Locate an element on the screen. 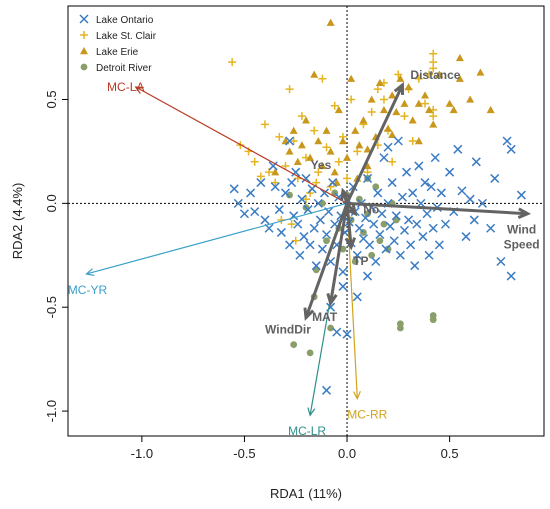  legend-item: Detroit River is located at coordinates (116, 68).